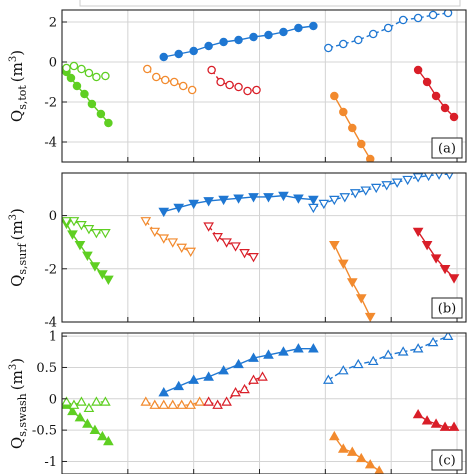 This screenshot has height=474, width=474. I want to click on y-axis-label: Qs,surf(m3), so click(18, 247).